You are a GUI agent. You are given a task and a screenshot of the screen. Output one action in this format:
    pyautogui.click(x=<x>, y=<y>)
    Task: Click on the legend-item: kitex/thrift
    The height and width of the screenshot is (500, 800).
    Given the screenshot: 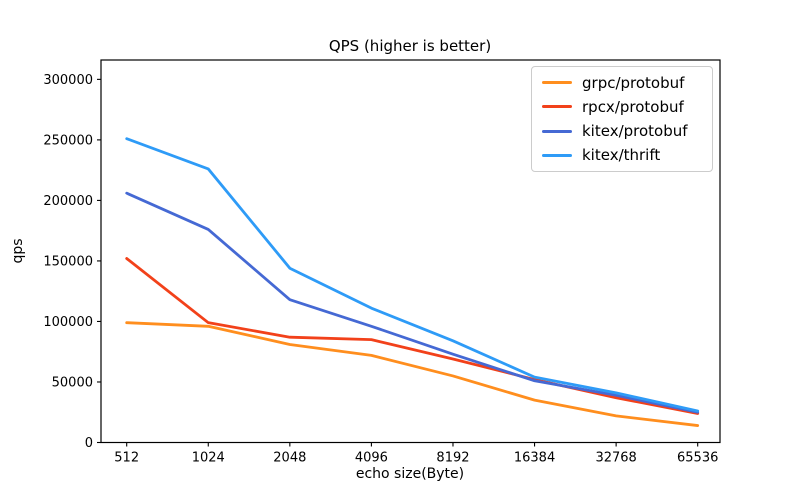 What is the action you would take?
    pyautogui.click(x=622, y=155)
    